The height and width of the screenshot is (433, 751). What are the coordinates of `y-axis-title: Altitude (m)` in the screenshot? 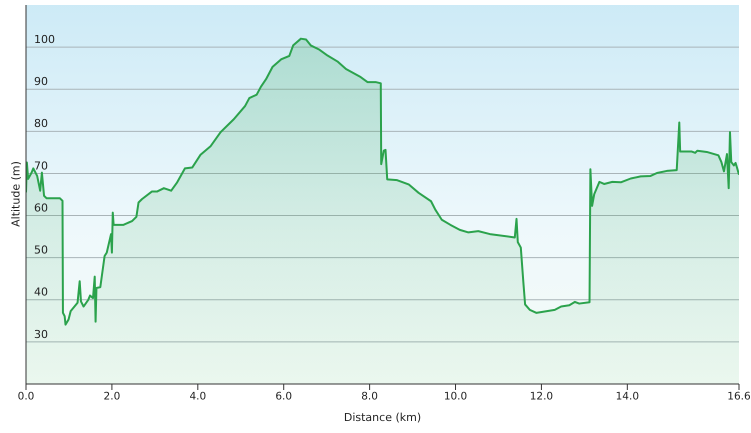 It's located at (16, 194).